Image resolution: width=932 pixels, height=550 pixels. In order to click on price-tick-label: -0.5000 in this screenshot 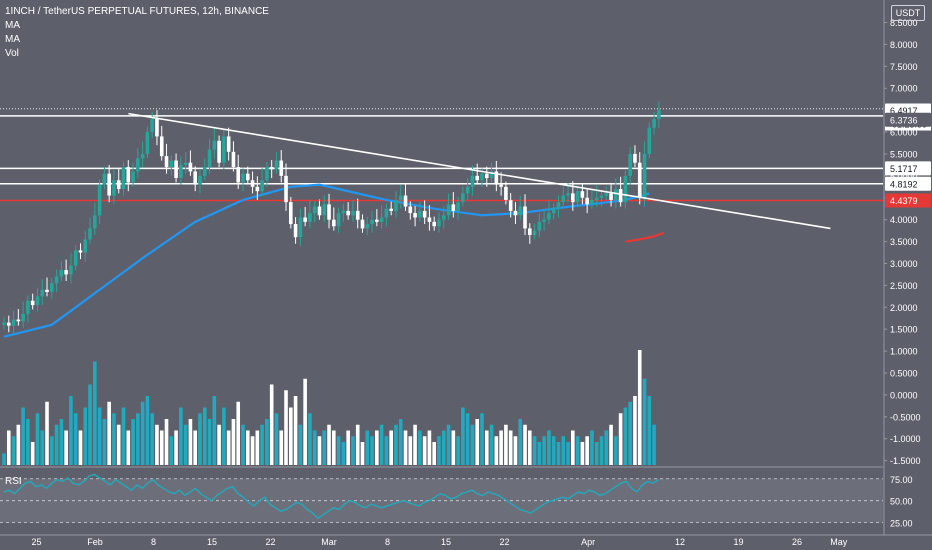, I will do `click(905, 417)`.